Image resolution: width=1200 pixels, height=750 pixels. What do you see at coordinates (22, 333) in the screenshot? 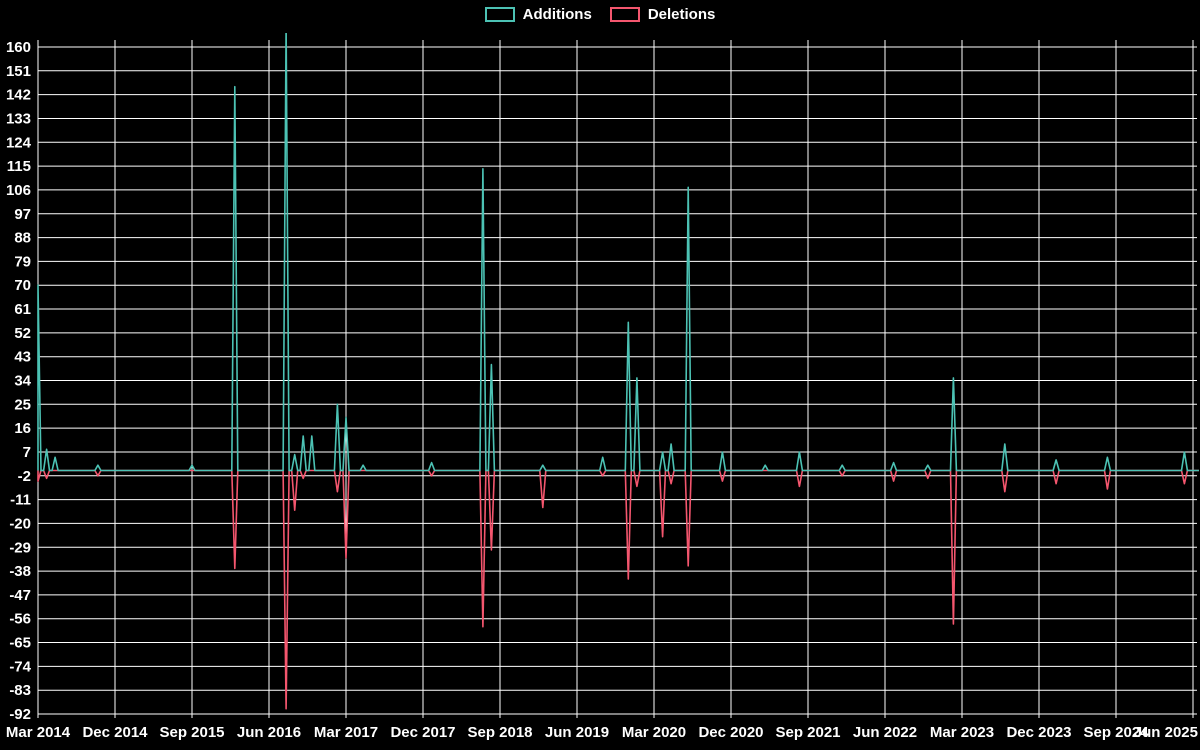
I see `y-tick-label: 52` at bounding box center [22, 333].